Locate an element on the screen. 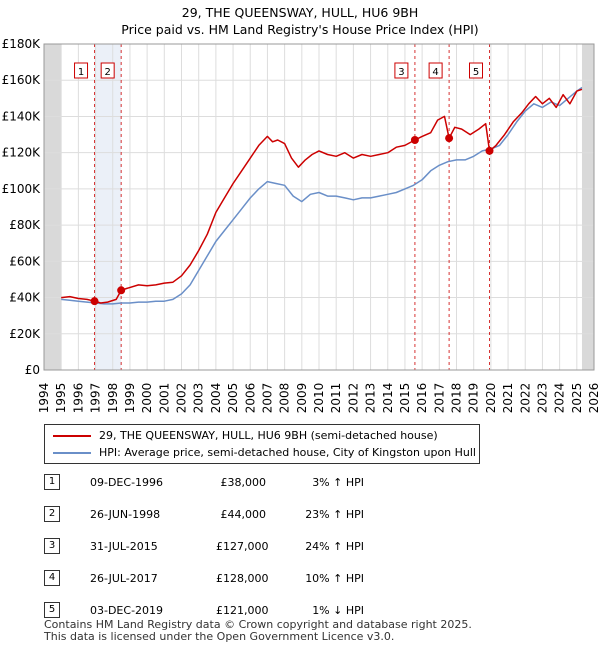 Image resolution: width=600 pixels, height=650 pixels. x-tick-label: 2007 is located at coordinates (267, 398).